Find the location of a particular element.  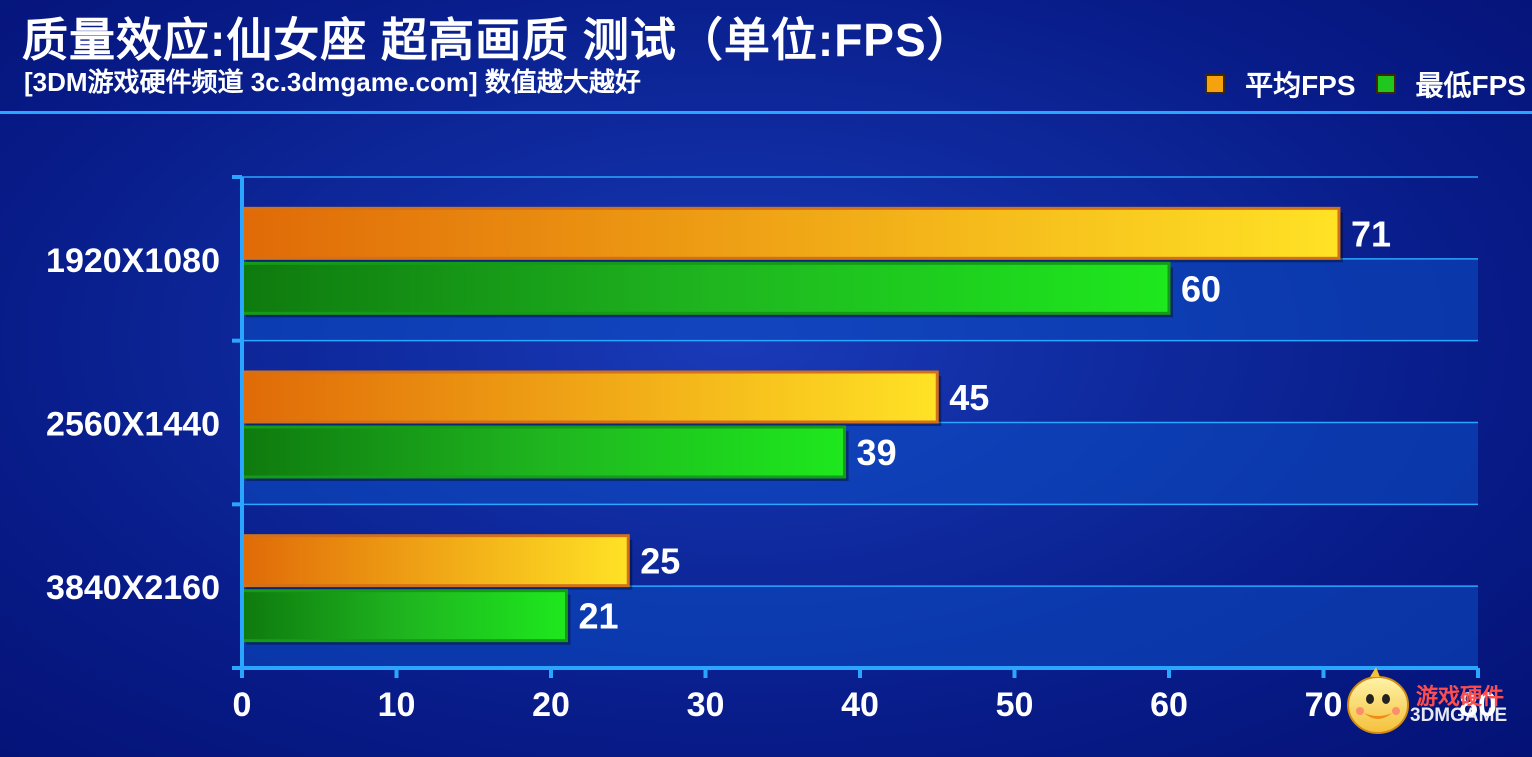

x-tick-label: 40 is located at coordinates (860, 705).